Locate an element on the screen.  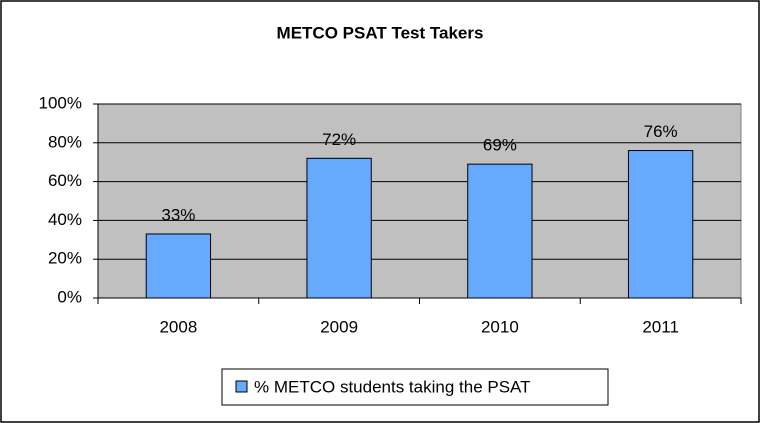
data-label: 69% is located at coordinates (500, 145).